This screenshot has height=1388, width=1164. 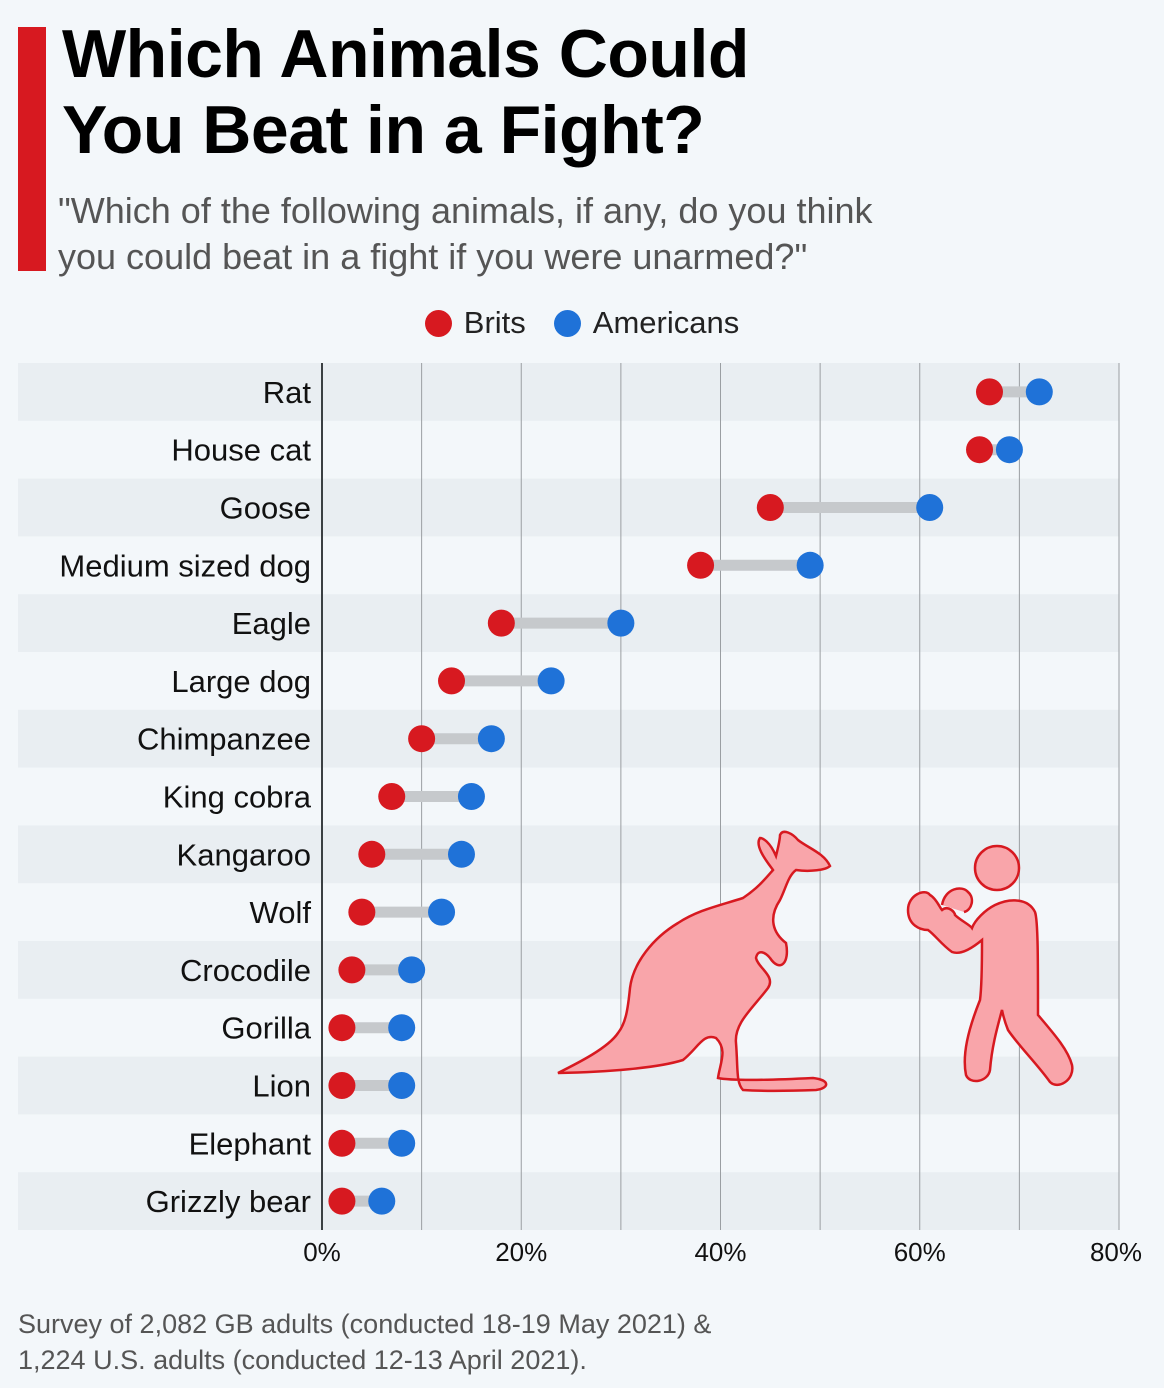 What do you see at coordinates (1116, 1252) in the screenshot?
I see `x-tick-label: 80%` at bounding box center [1116, 1252].